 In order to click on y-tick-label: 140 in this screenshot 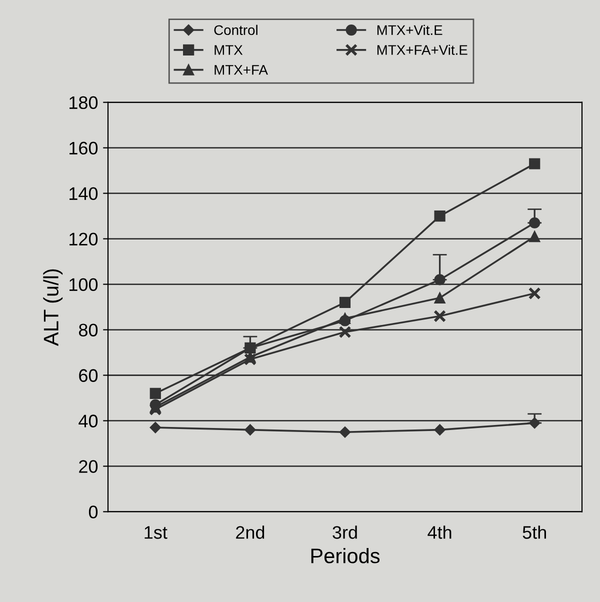, I will do `click(84, 193)`.